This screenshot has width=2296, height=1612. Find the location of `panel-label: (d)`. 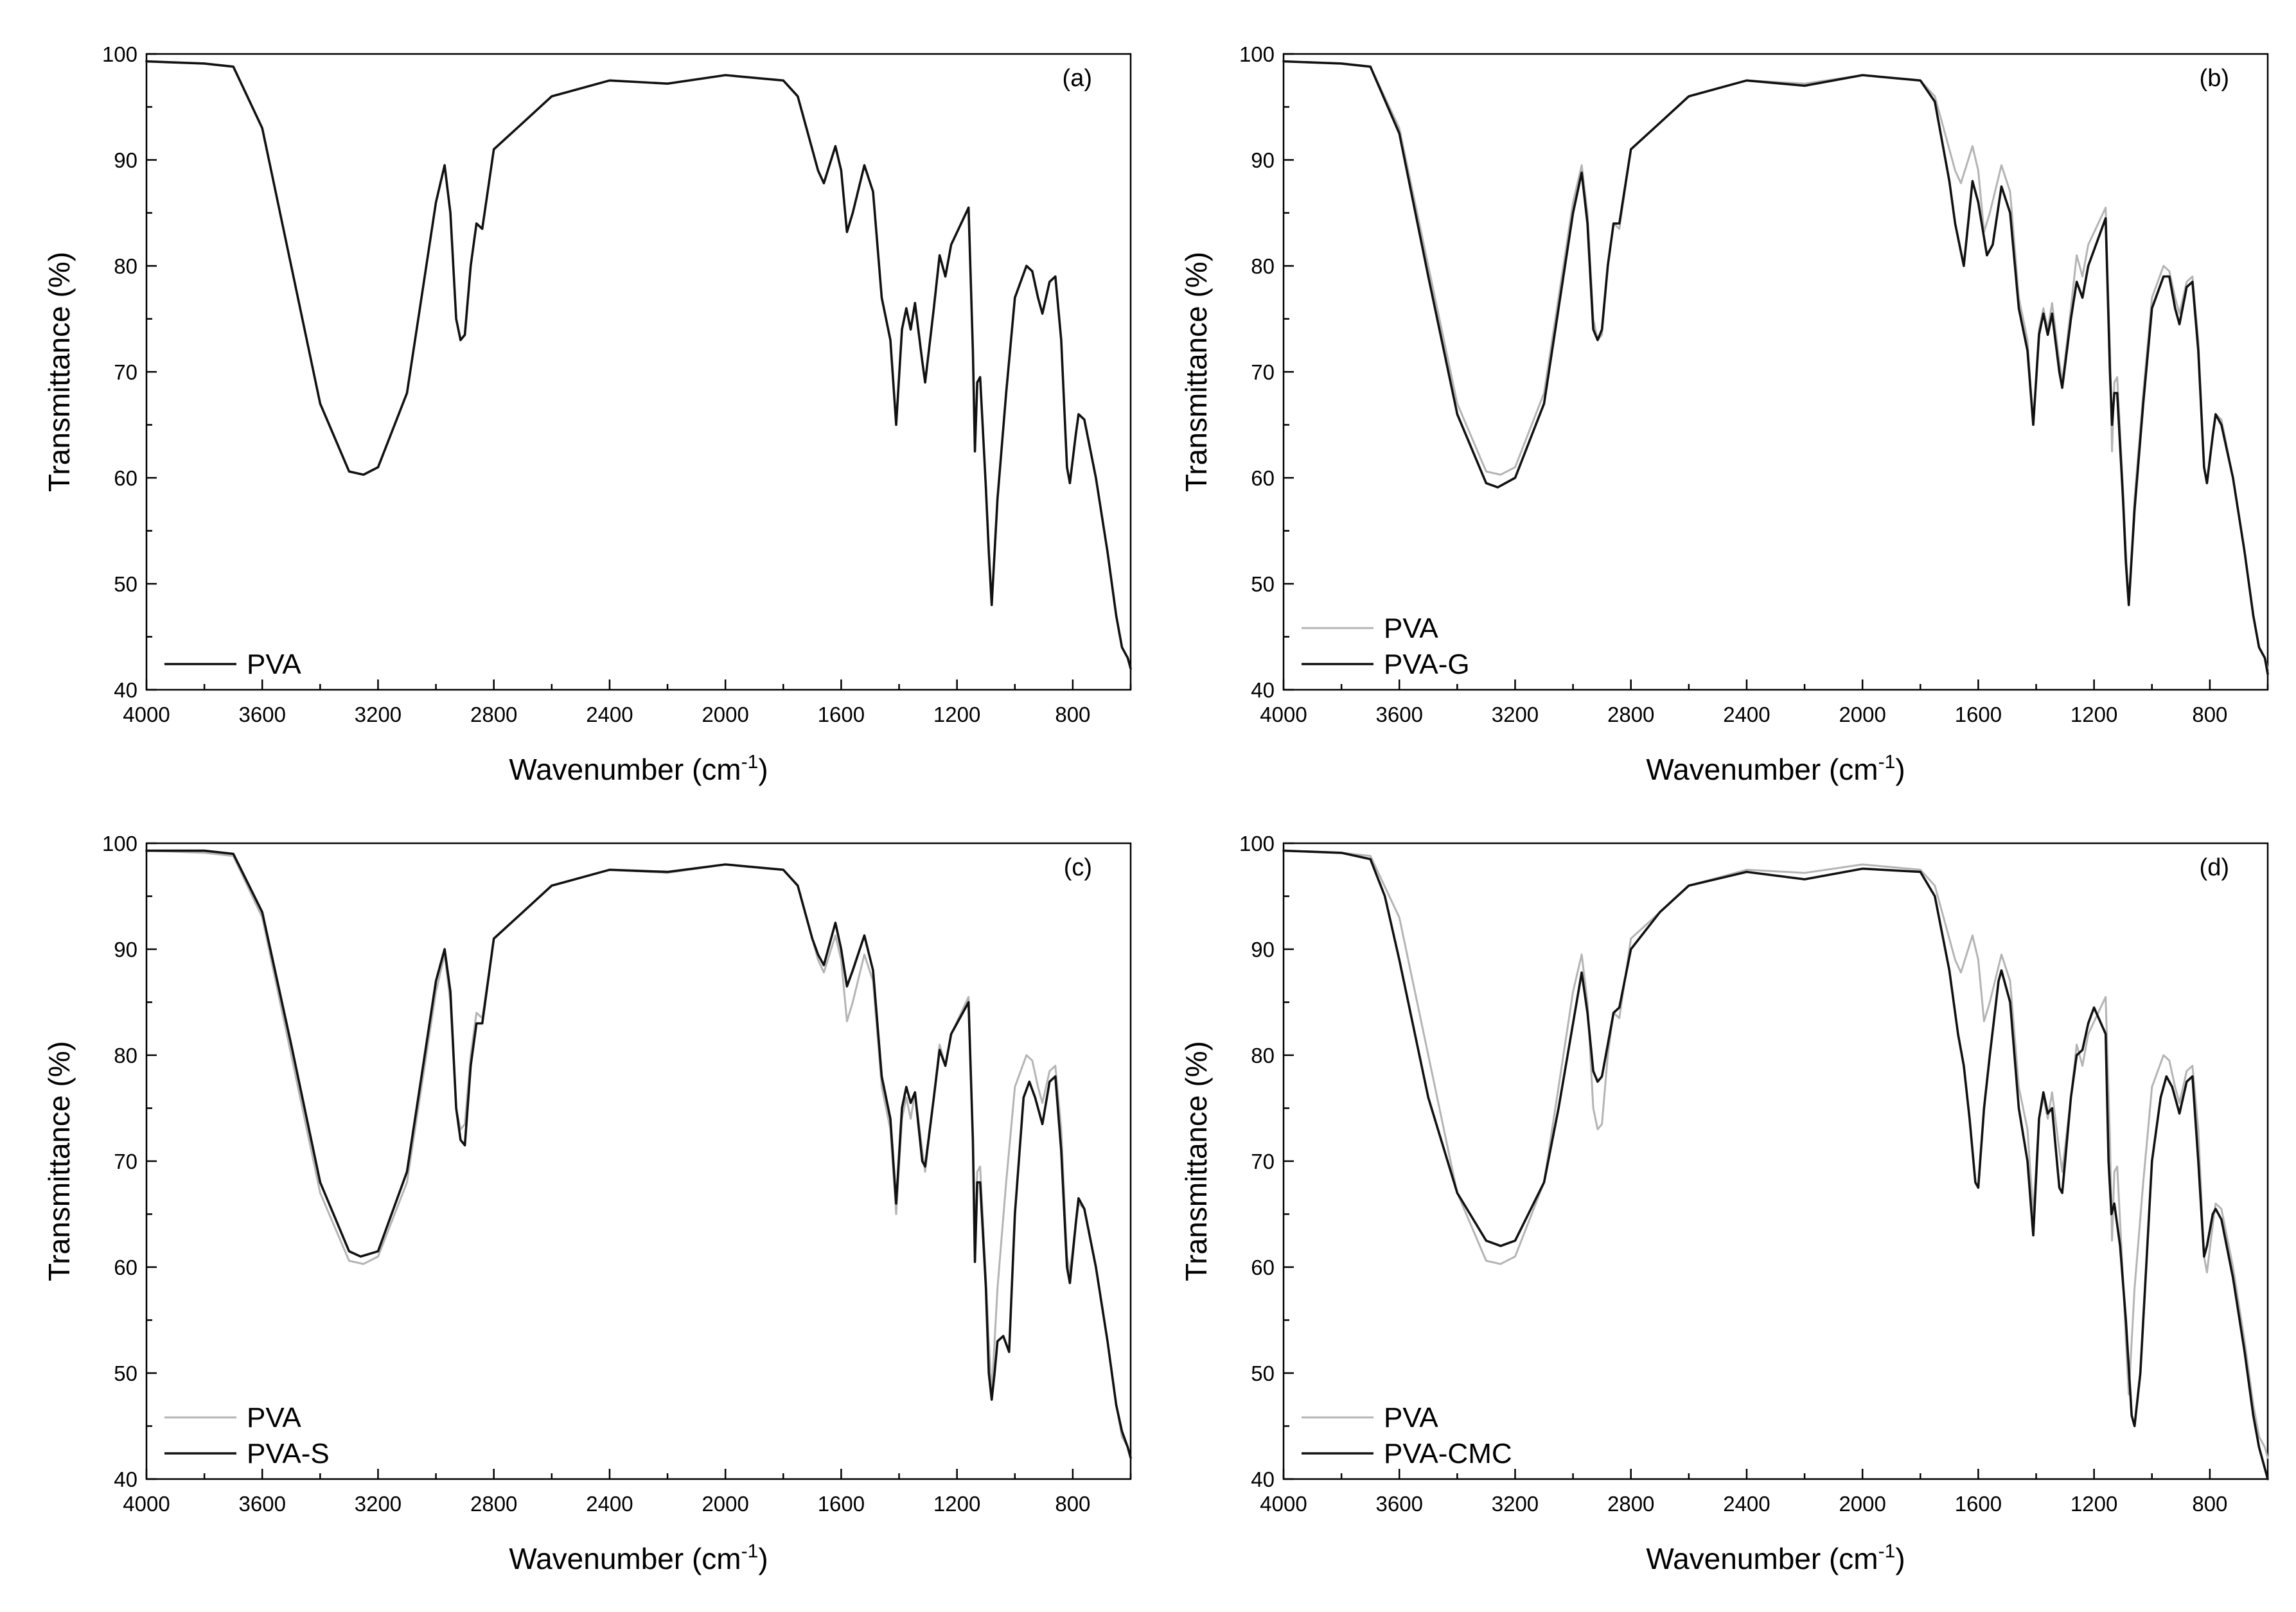

panel-label: (d) is located at coordinates (2214, 867).